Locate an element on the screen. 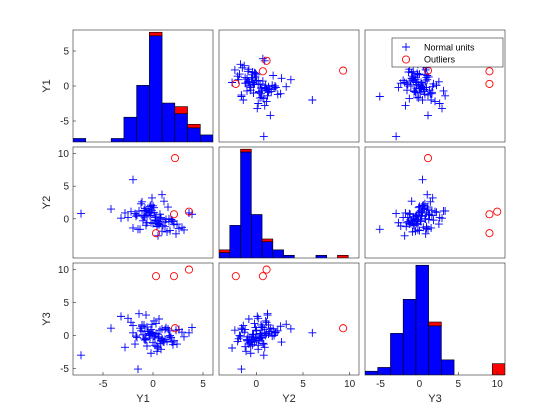 The image size is (560, 420). legend-label-outliers: Outliers is located at coordinates (440, 60).